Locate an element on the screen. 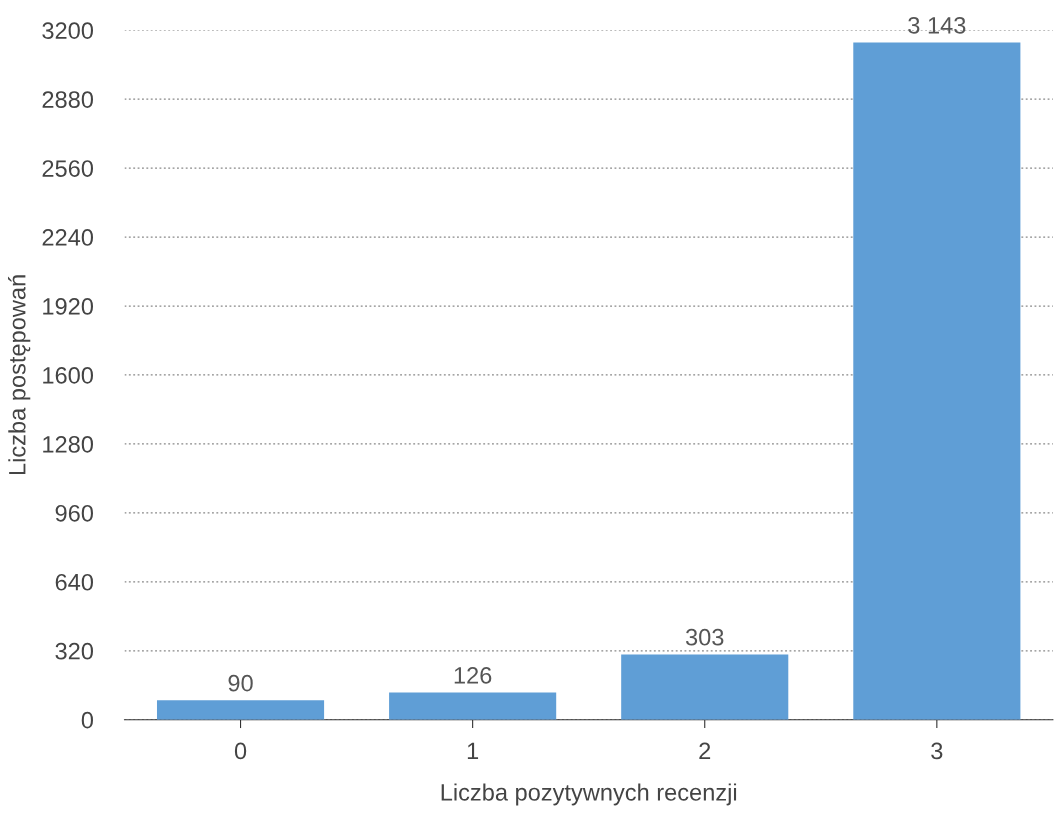 This screenshot has height=816, width=1055. y-tick-label: 320 is located at coordinates (74, 651).